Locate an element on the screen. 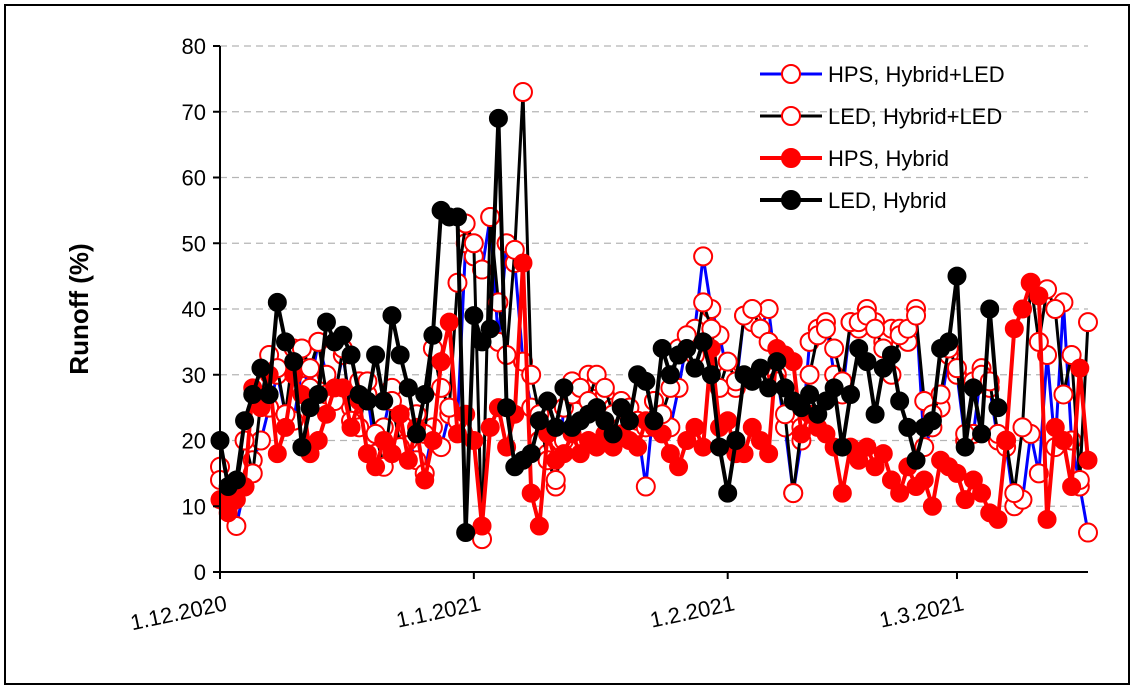  legend-item: HPS, Hybrid is located at coordinates (854, 158).